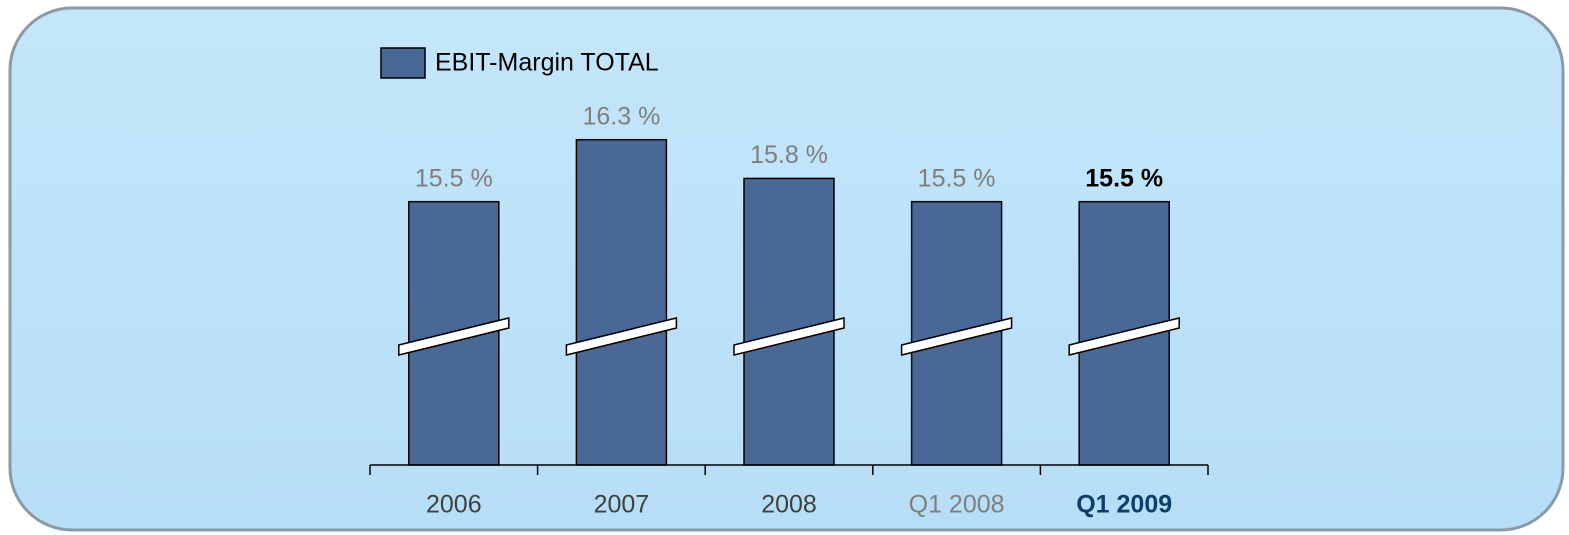  I want to click on x-tick-label: Q1 2009, so click(1124, 505).